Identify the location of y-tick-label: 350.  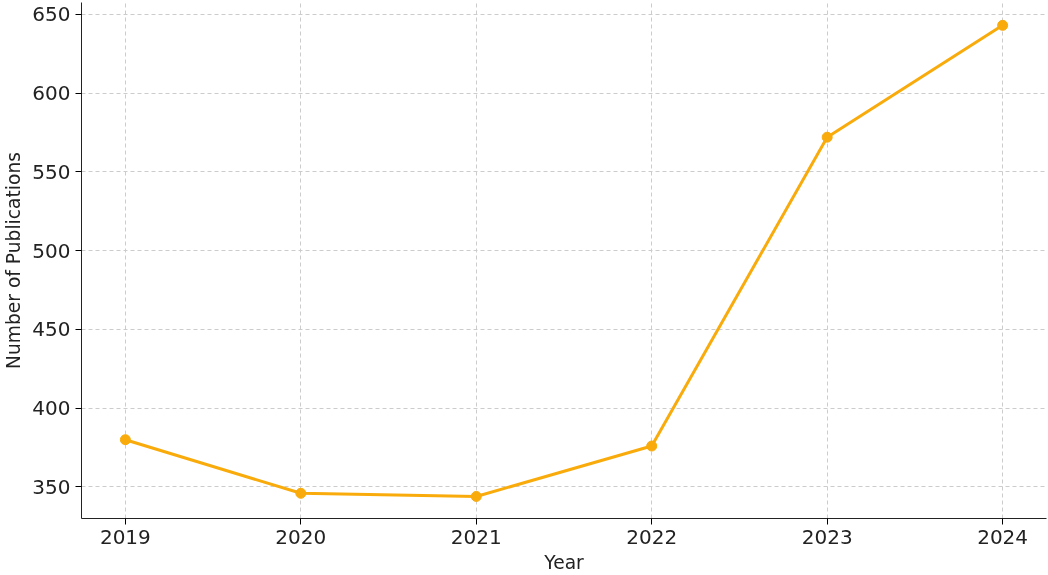
(51, 486).